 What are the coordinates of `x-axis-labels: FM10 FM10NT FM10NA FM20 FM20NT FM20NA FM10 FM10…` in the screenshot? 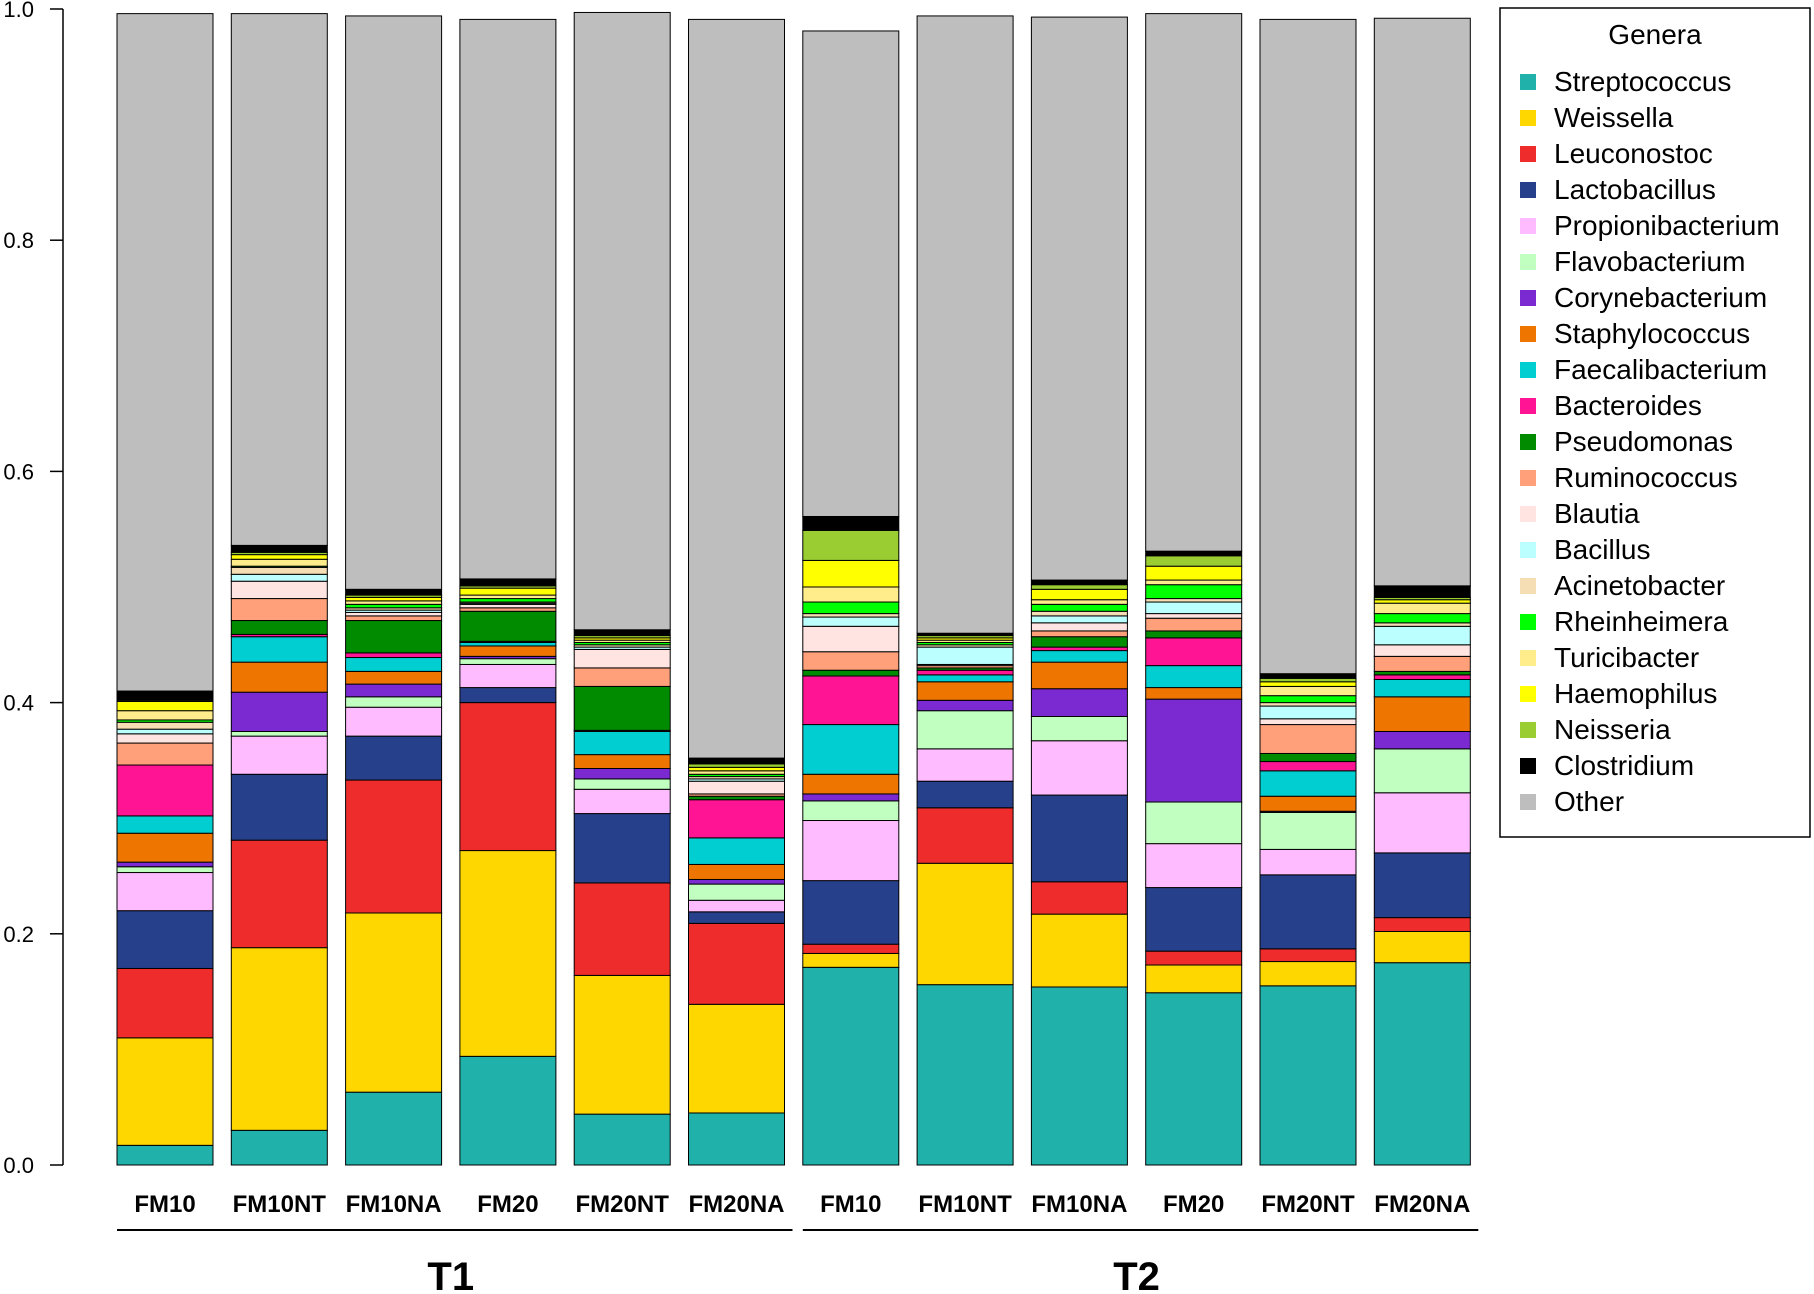 It's located at (802, 1204).